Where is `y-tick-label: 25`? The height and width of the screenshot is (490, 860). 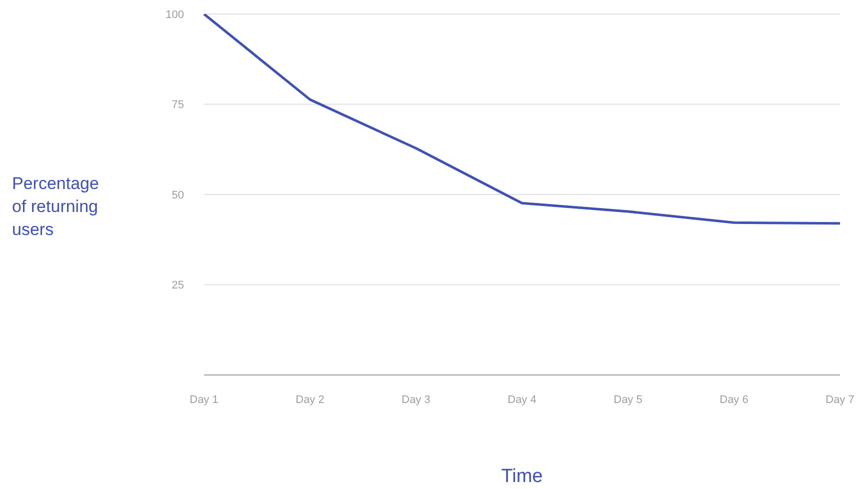
y-tick-label: 25 is located at coordinates (178, 286).